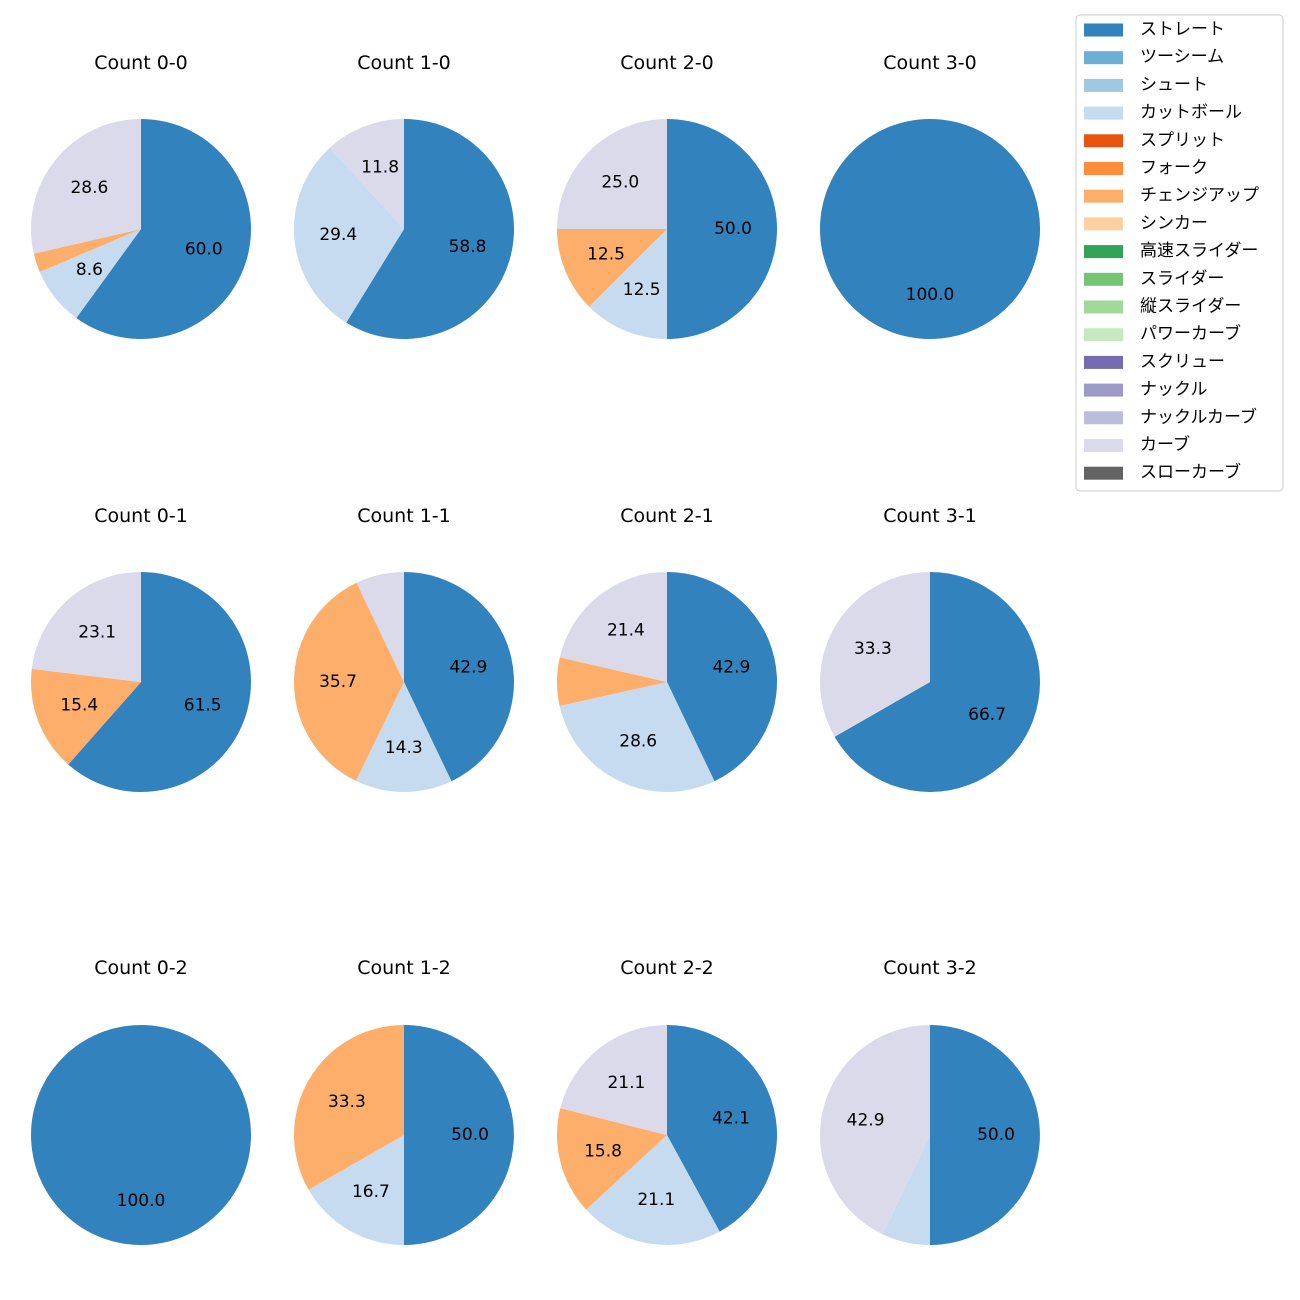  I want to click on slice-label: 29.4, so click(338, 235).